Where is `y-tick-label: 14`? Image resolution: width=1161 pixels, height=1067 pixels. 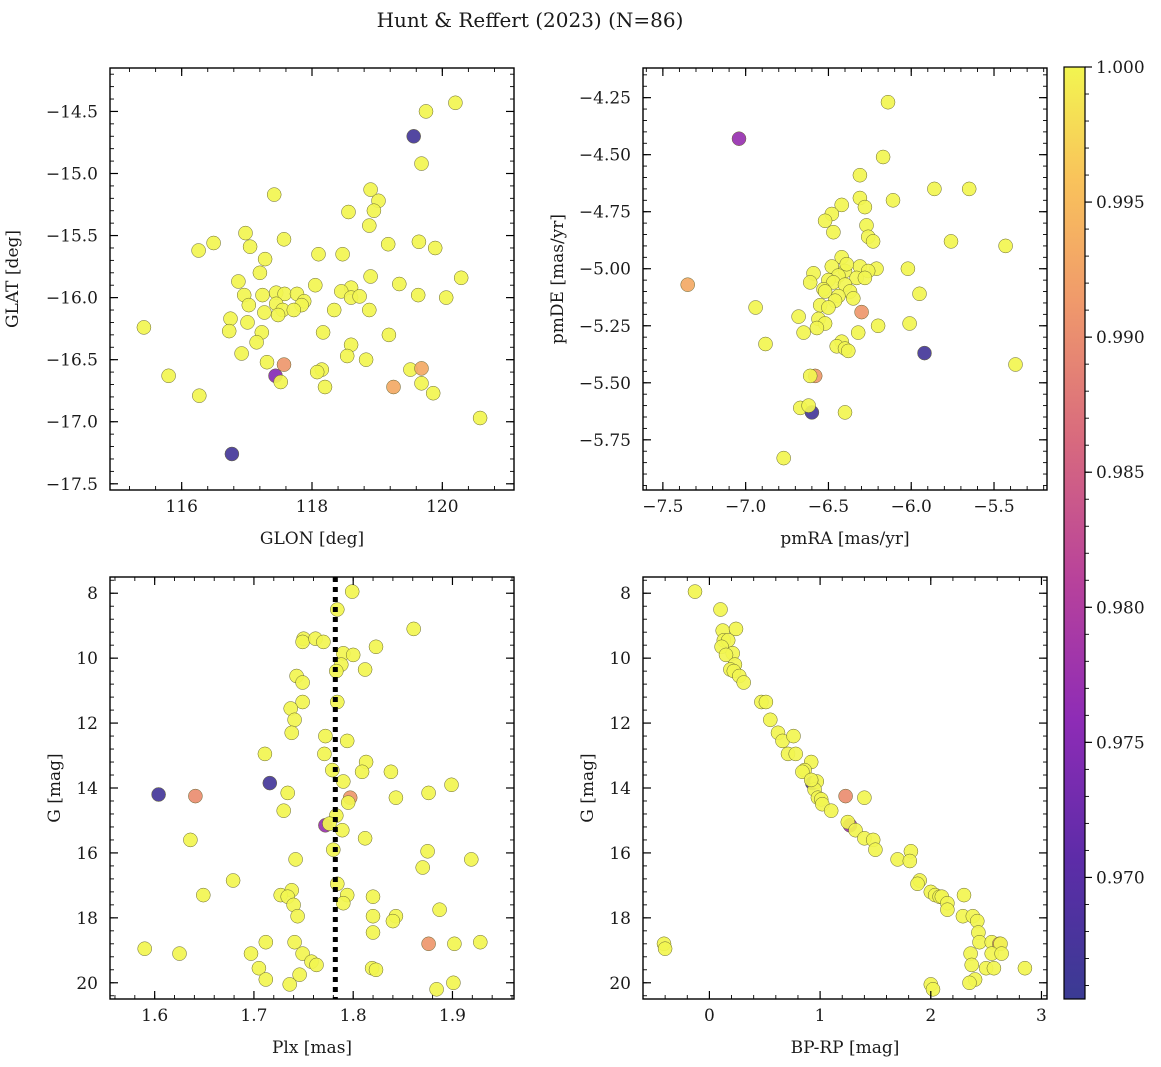 y-tick-label: 14 is located at coordinates (620, 789).